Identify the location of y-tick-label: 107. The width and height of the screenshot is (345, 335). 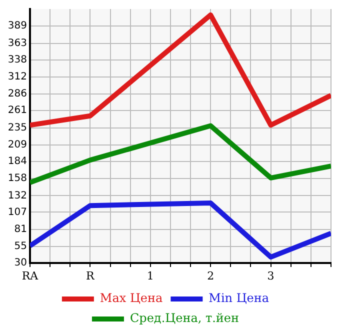
(17, 212).